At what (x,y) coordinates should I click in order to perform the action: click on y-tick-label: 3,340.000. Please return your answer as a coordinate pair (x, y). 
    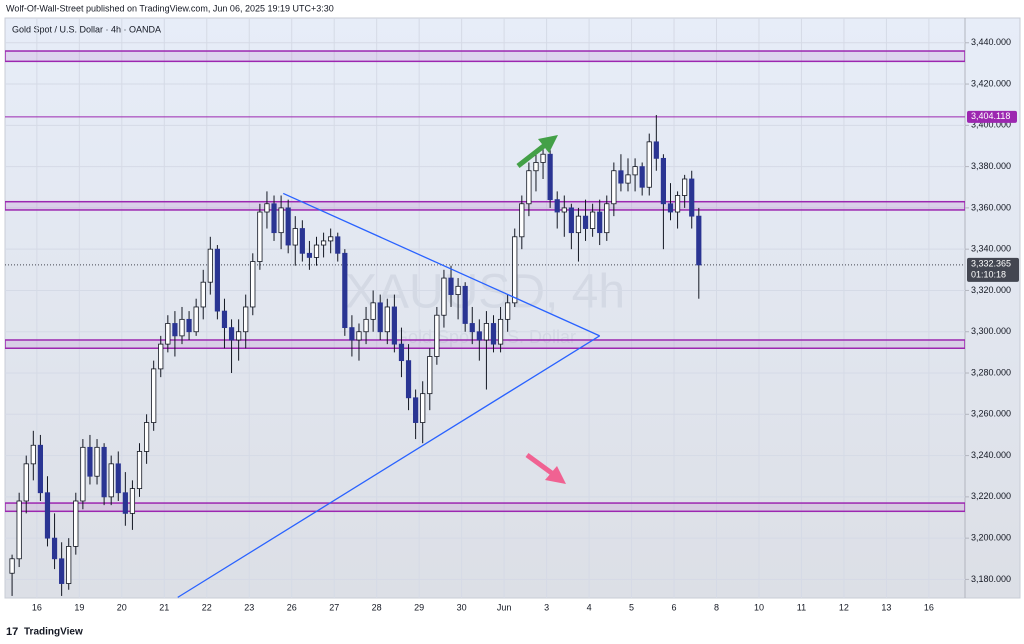
    Looking at the image, I should click on (991, 249).